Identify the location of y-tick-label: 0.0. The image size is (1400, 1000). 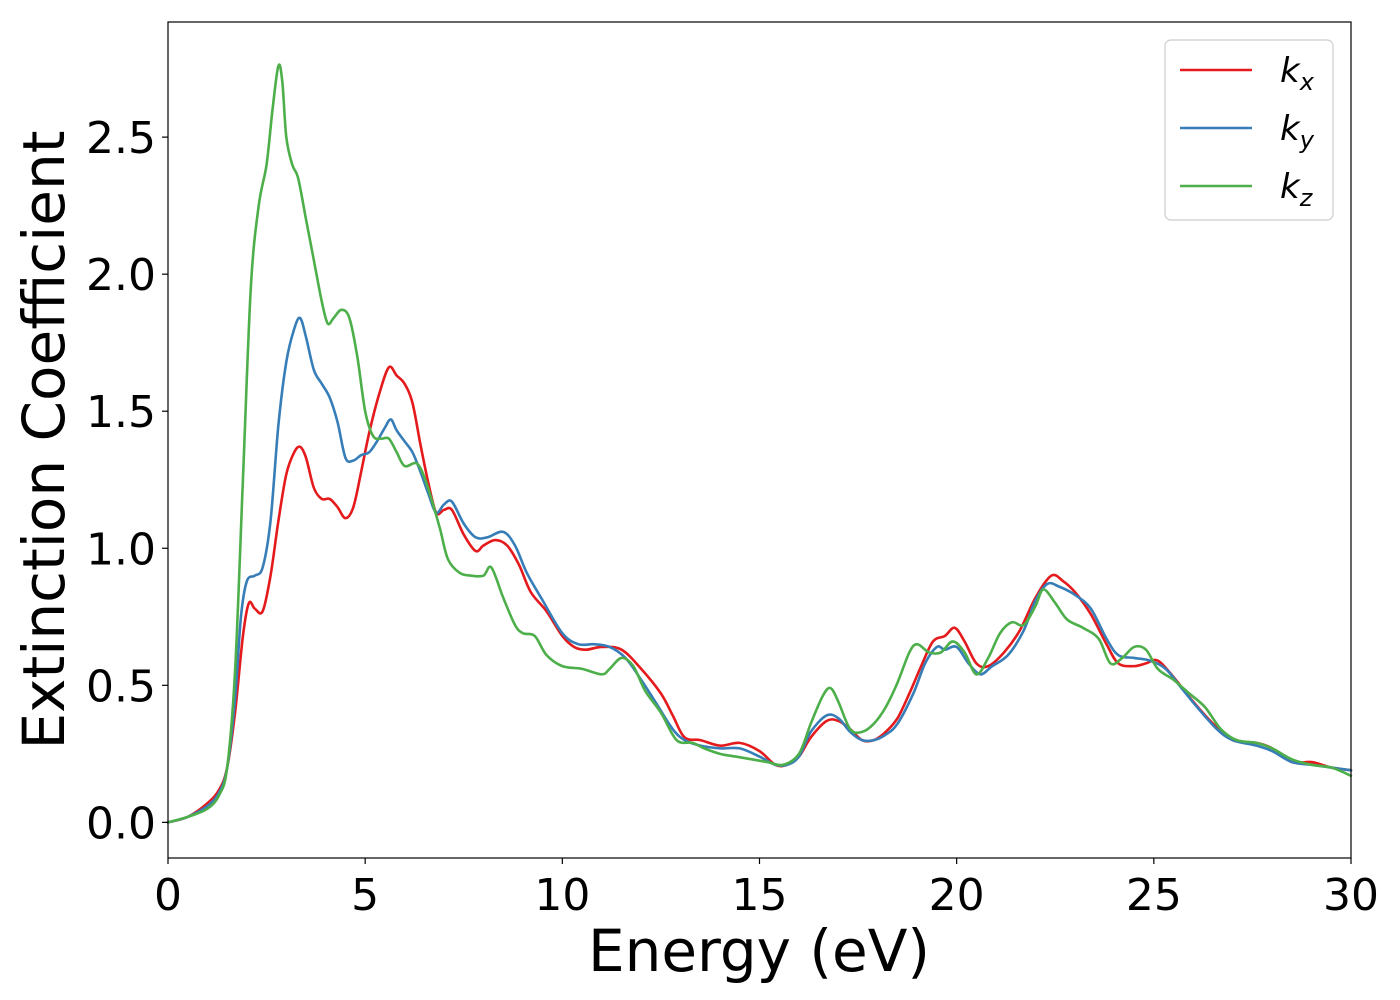
(121, 823).